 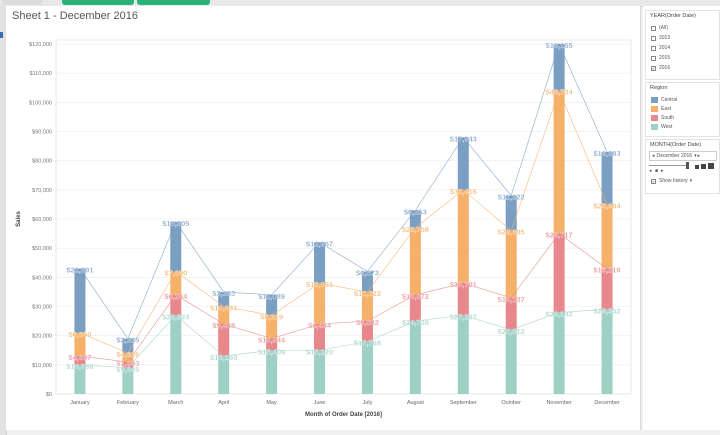 I want to click on year-checkbox: ✓, so click(x=653, y=68).